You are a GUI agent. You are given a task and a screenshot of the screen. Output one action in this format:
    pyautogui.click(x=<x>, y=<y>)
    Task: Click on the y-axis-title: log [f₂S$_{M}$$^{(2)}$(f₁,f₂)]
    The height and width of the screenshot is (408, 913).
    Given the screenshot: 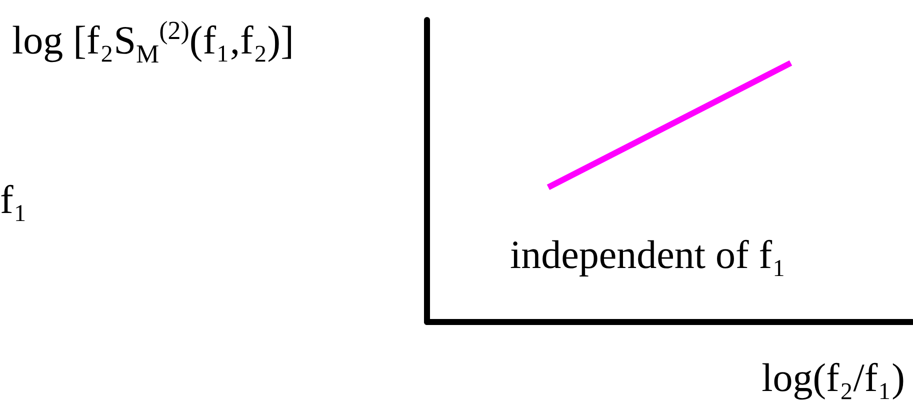 What is the action you would take?
    pyautogui.click(x=153, y=42)
    